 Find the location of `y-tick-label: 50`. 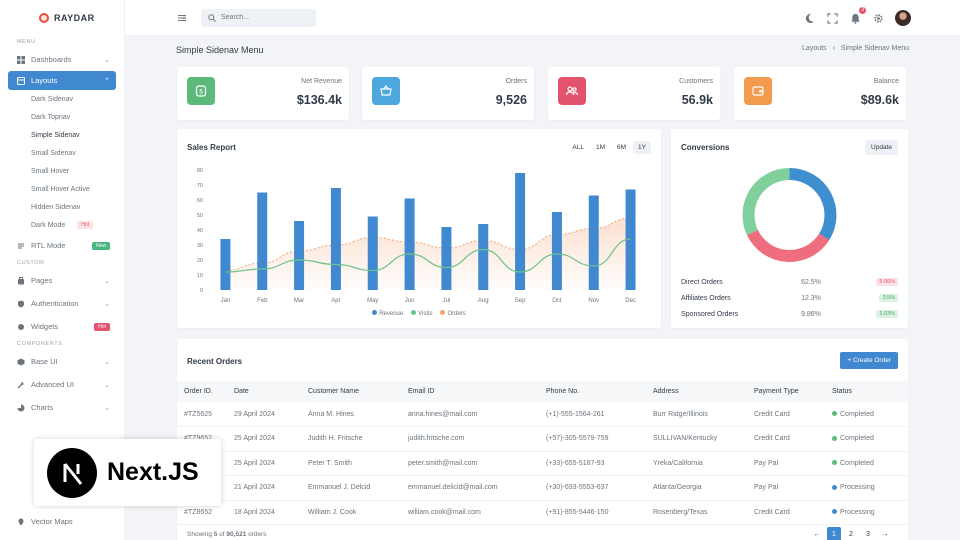

y-tick-label: 50 is located at coordinates (200, 216).